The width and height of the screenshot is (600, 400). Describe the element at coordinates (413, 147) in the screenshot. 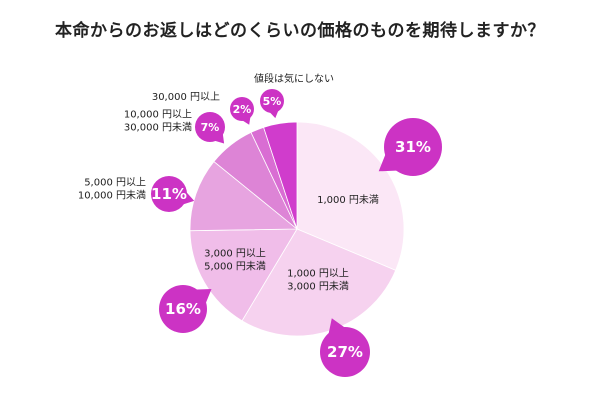

I see `percent-label: 31%` at that location.